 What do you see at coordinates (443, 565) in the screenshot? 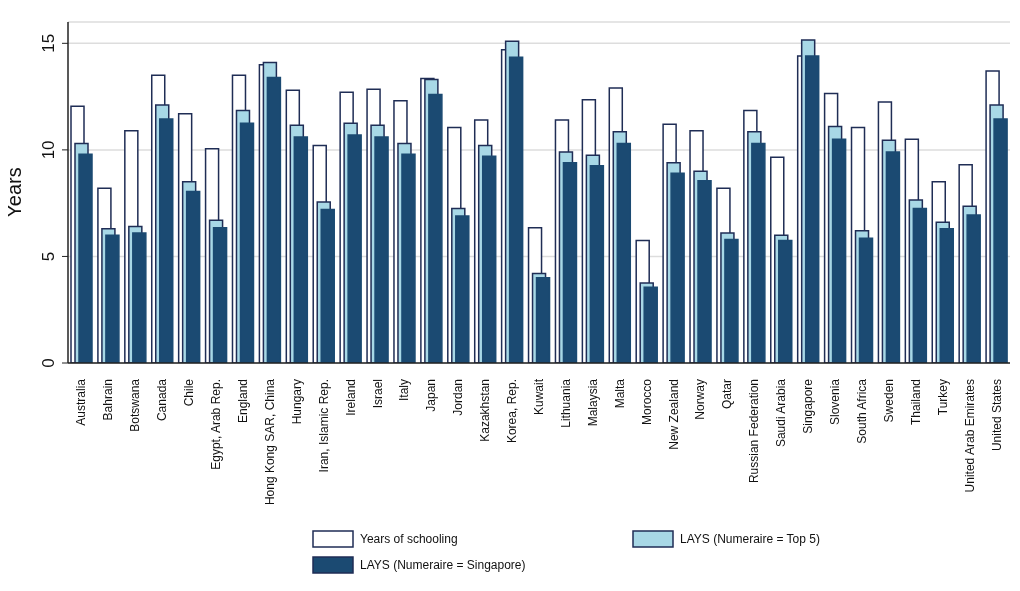
I see `legend-label: LAYS (Numeraire = Singapore)` at bounding box center [443, 565].